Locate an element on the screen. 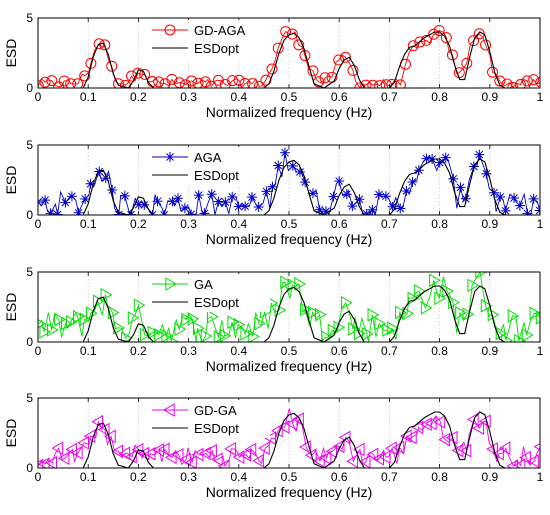 The image size is (550, 515). x-tick-label-10: 1 is located at coordinates (540, 477).